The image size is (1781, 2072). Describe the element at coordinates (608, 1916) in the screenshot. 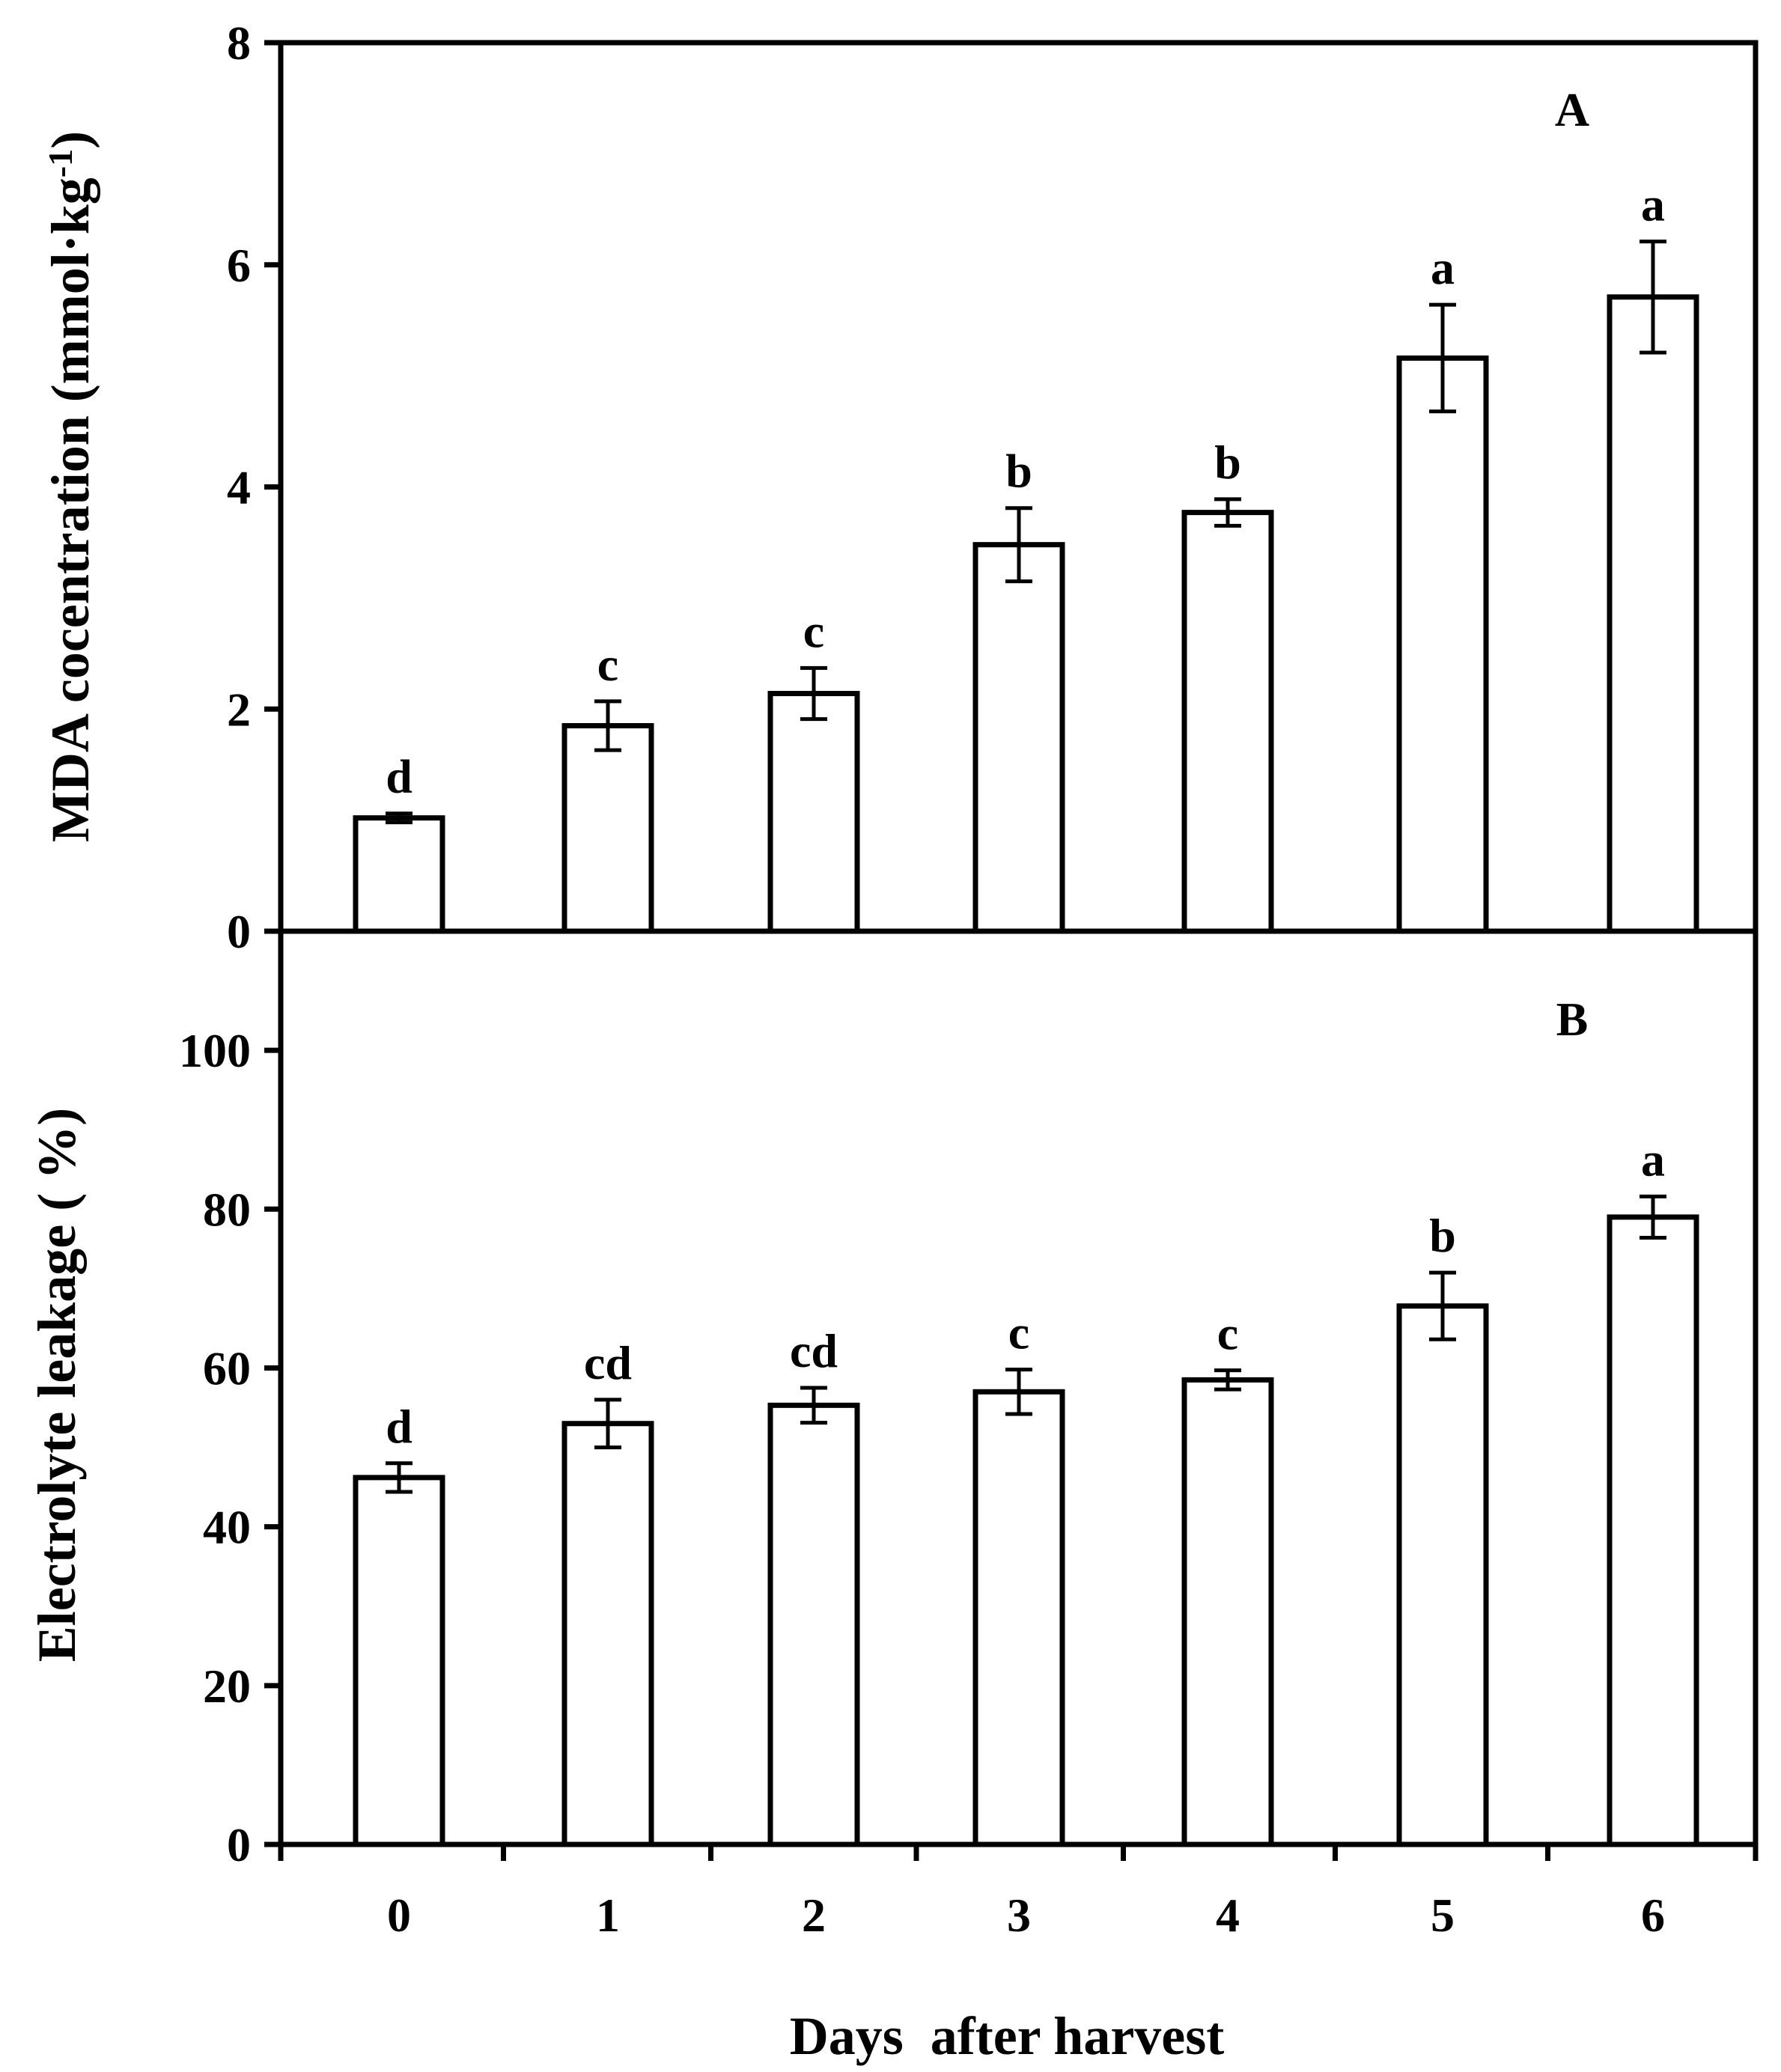

I see `x-tick-label: 1` at that location.